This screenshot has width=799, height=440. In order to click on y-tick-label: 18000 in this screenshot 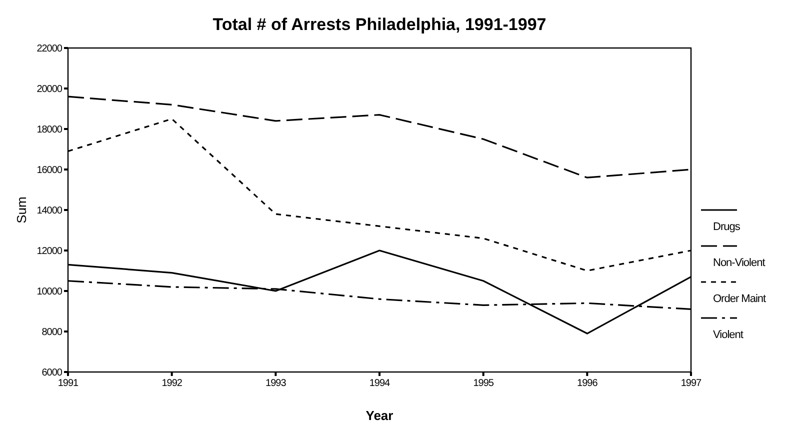, I will do `click(49, 130)`.